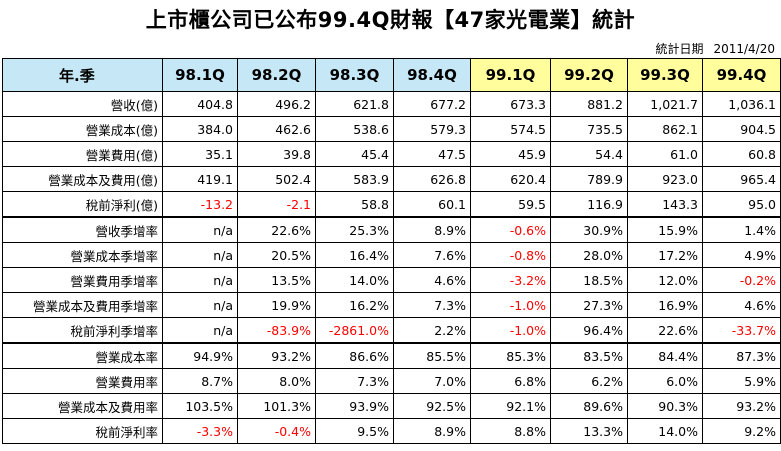 Image resolution: width=781 pixels, height=451 pixels. What do you see at coordinates (200, 129) in the screenshot?
I see `table-cell: 384.0` at bounding box center [200, 129].